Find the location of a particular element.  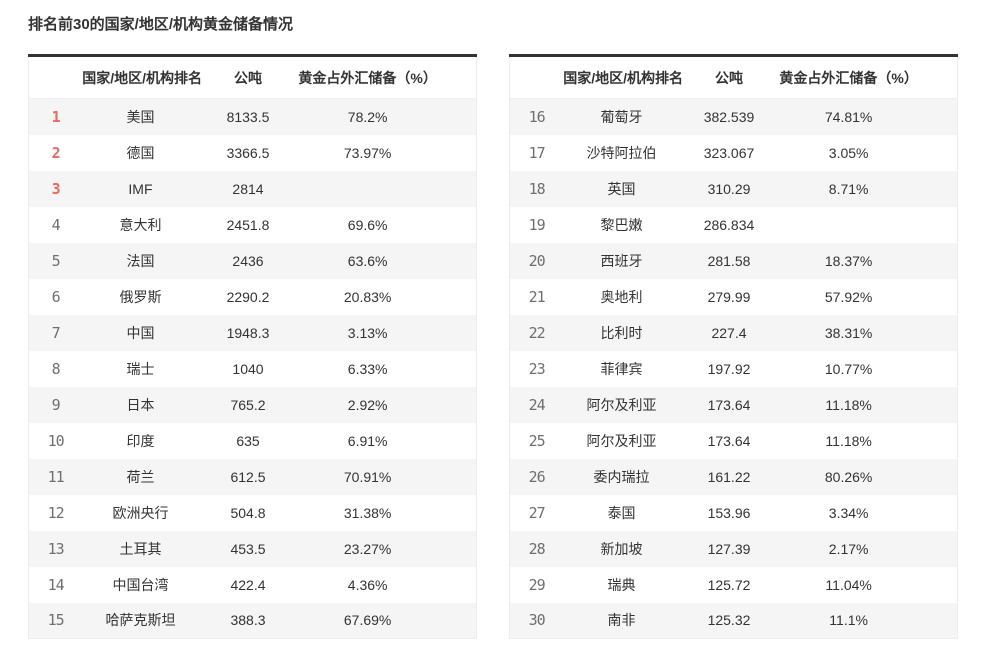

country-cell: 荷兰 is located at coordinates (140, 476).